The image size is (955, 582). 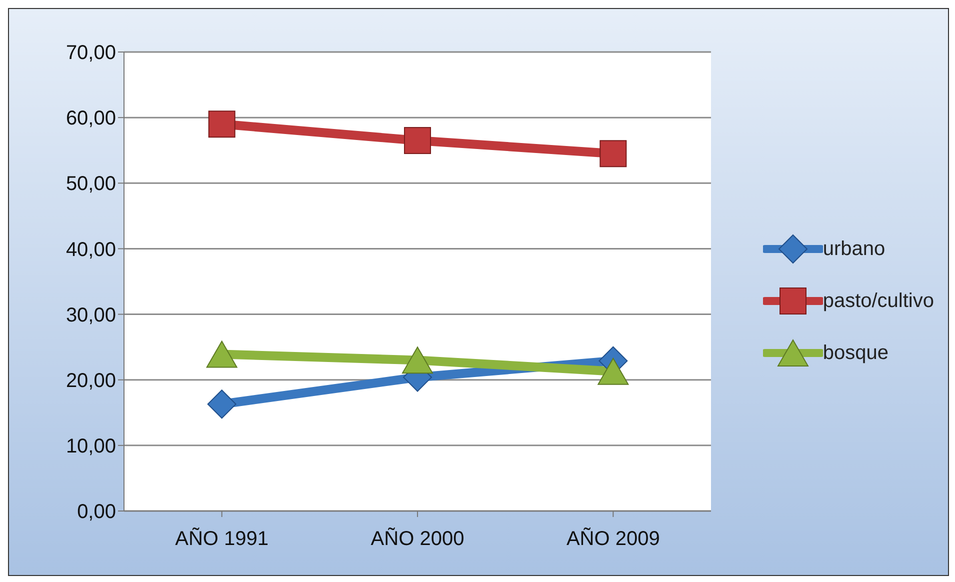 I want to click on y-tick-label: 50,00, so click(x=91, y=184).